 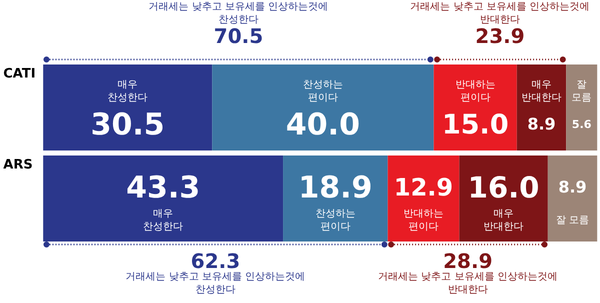 What do you see at coordinates (163, 188) in the screenshot?
I see `data-label: 43.3` at bounding box center [163, 188].